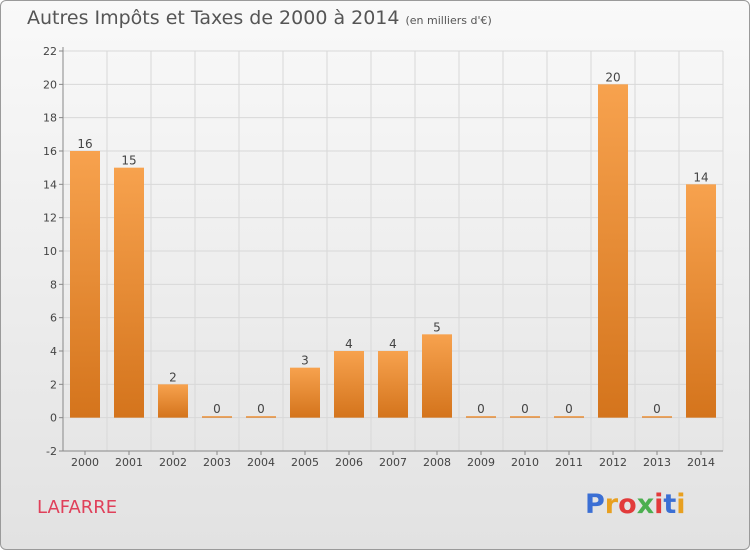  Describe the element at coordinates (481, 462) in the screenshot. I see `x-tick-label: 2009` at that location.